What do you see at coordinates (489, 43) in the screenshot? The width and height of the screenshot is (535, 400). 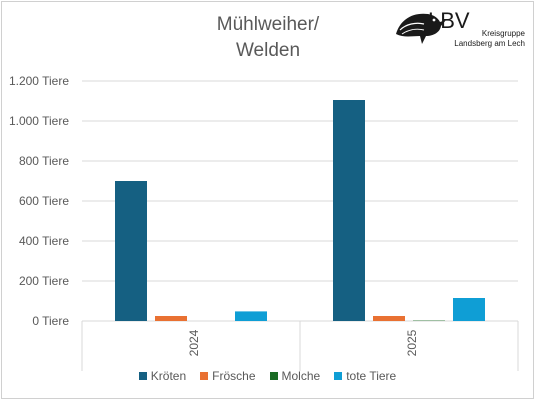 I see `logo-line-2: Landsberg am Lech` at bounding box center [489, 43].